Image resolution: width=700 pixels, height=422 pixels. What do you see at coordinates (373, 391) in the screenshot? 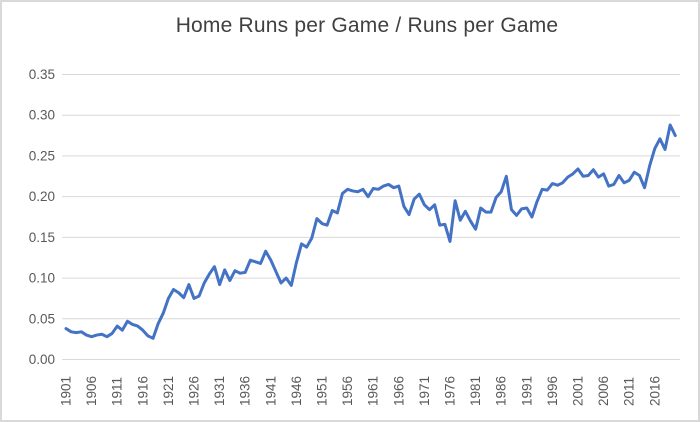
I see `x-tick-label: 1961` at bounding box center [373, 391].